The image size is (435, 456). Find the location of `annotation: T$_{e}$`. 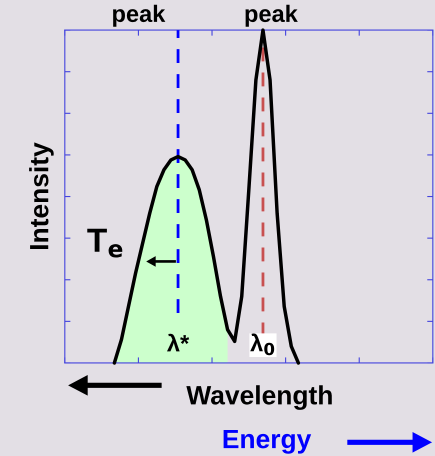

annotation: T$_{e}$ is located at coordinates (104, 243).